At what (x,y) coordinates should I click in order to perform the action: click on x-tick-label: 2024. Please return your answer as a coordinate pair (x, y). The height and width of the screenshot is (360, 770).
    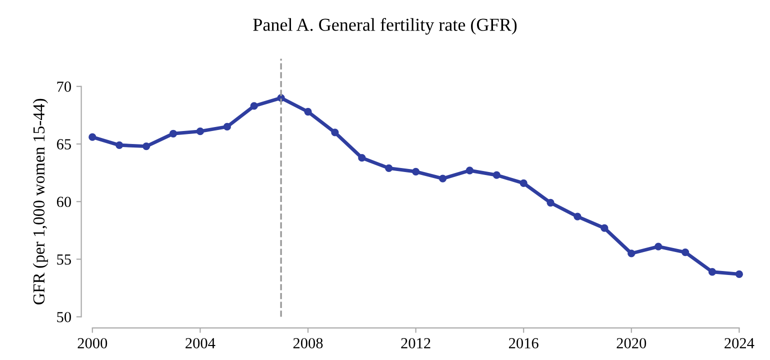
    Looking at the image, I should click on (739, 343).